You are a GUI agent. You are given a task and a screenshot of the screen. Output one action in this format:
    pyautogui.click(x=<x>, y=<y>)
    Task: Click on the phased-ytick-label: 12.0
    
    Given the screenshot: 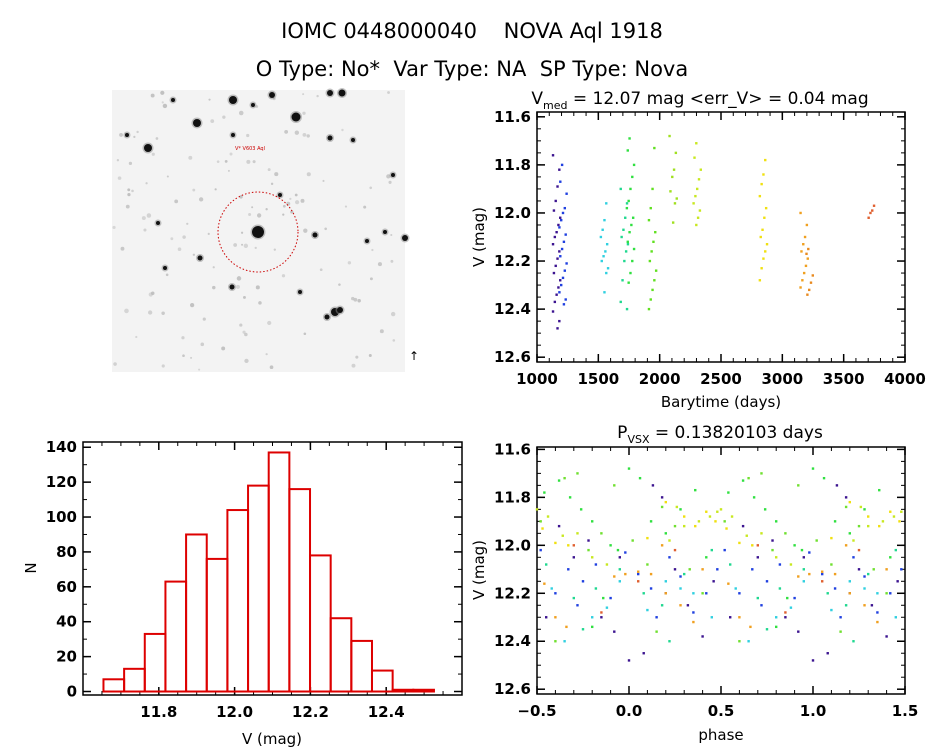 What is the action you would take?
    pyautogui.click(x=512, y=545)
    